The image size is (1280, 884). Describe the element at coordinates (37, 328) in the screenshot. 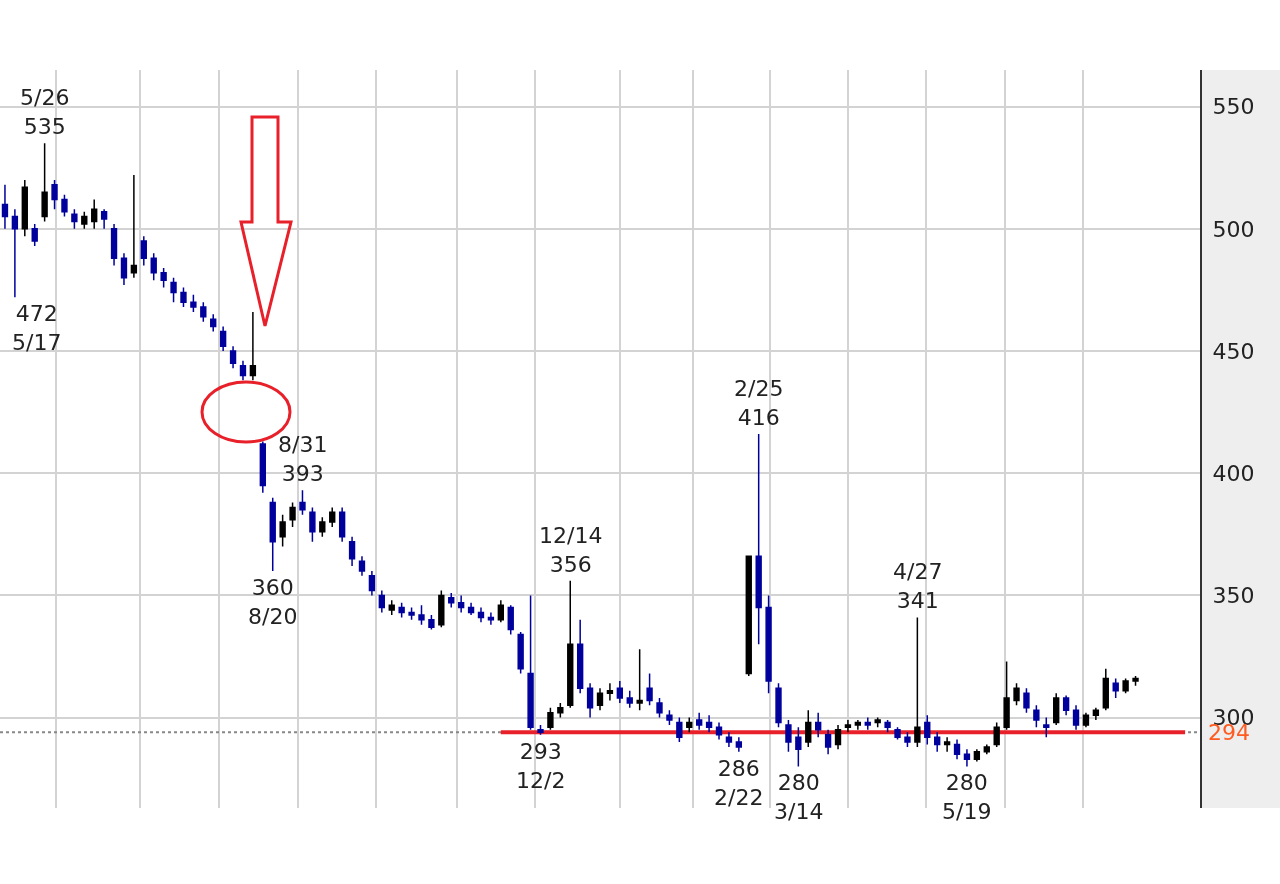

I see `text: 472 5/17` at that location.